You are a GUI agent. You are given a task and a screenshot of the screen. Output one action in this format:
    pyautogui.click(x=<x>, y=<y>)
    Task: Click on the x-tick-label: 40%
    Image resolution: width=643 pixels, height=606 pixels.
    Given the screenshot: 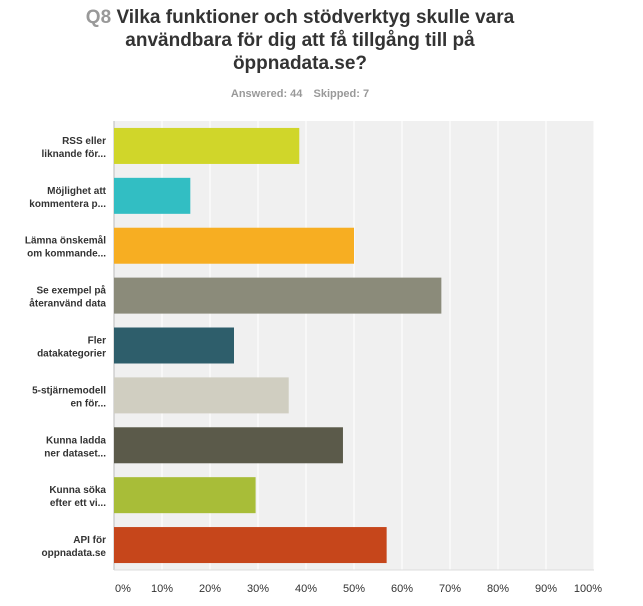 What is the action you would take?
    pyautogui.click(x=306, y=589)
    